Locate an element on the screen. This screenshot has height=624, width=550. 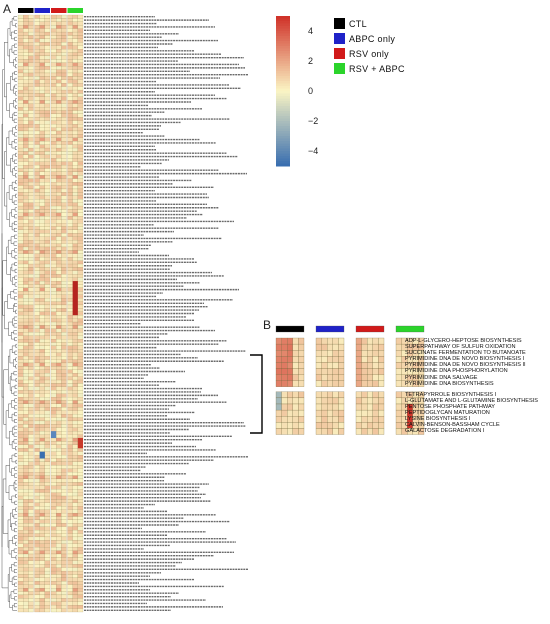
legend-swatch is located at coordinates (339, 68).